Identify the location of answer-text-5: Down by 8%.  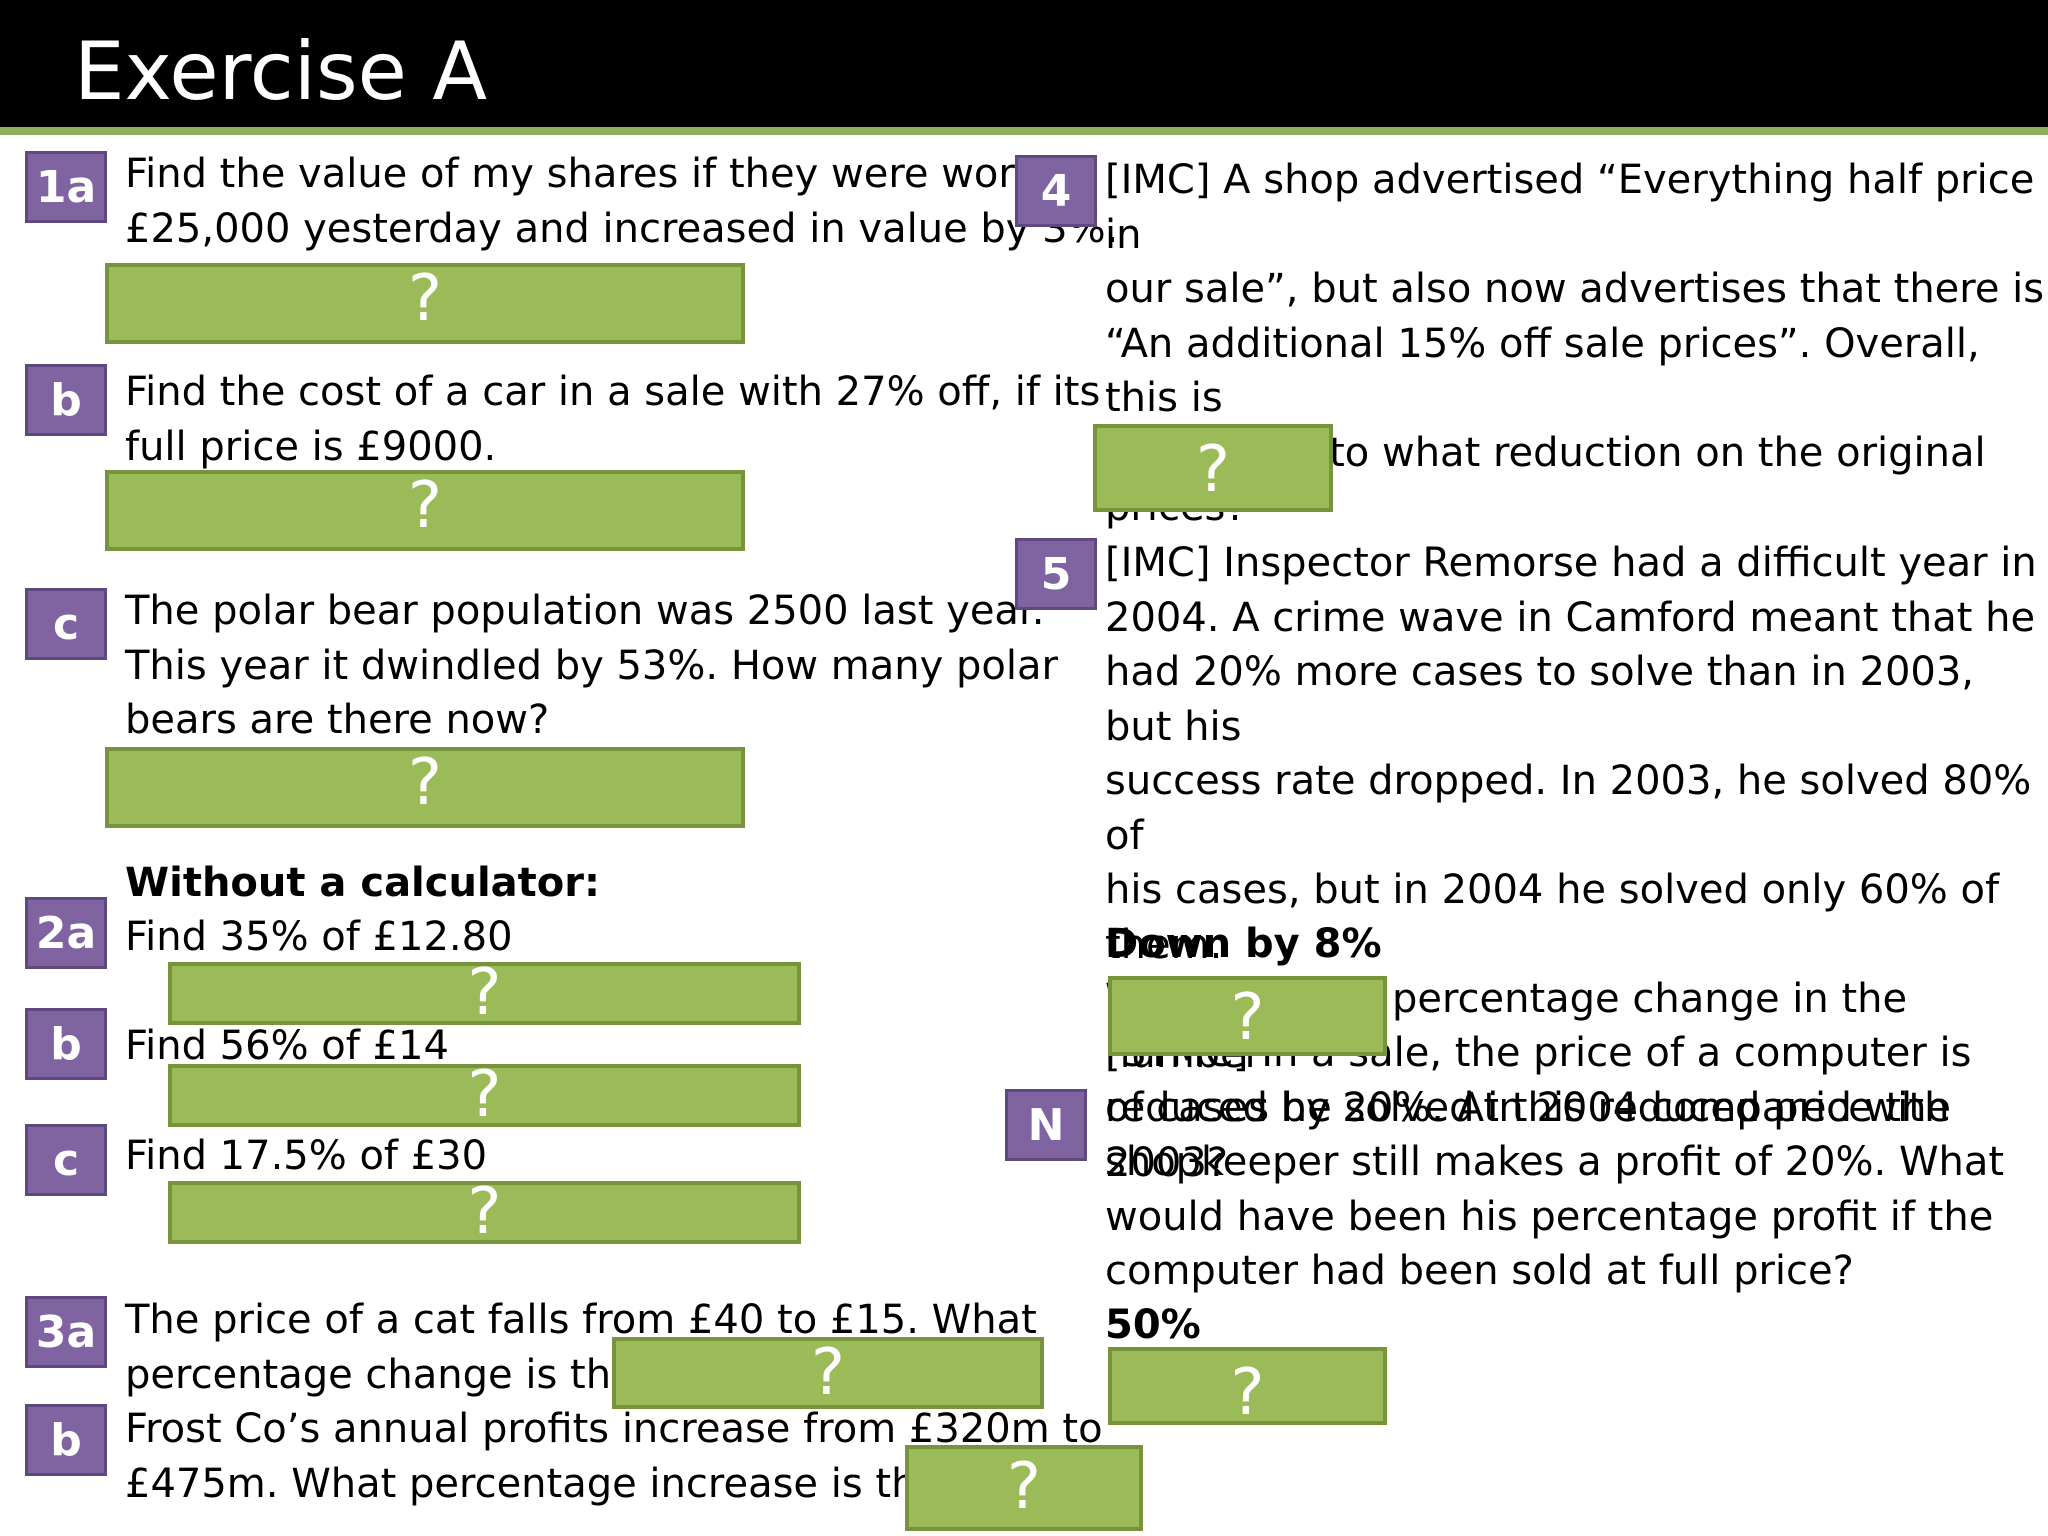
(1243, 944).